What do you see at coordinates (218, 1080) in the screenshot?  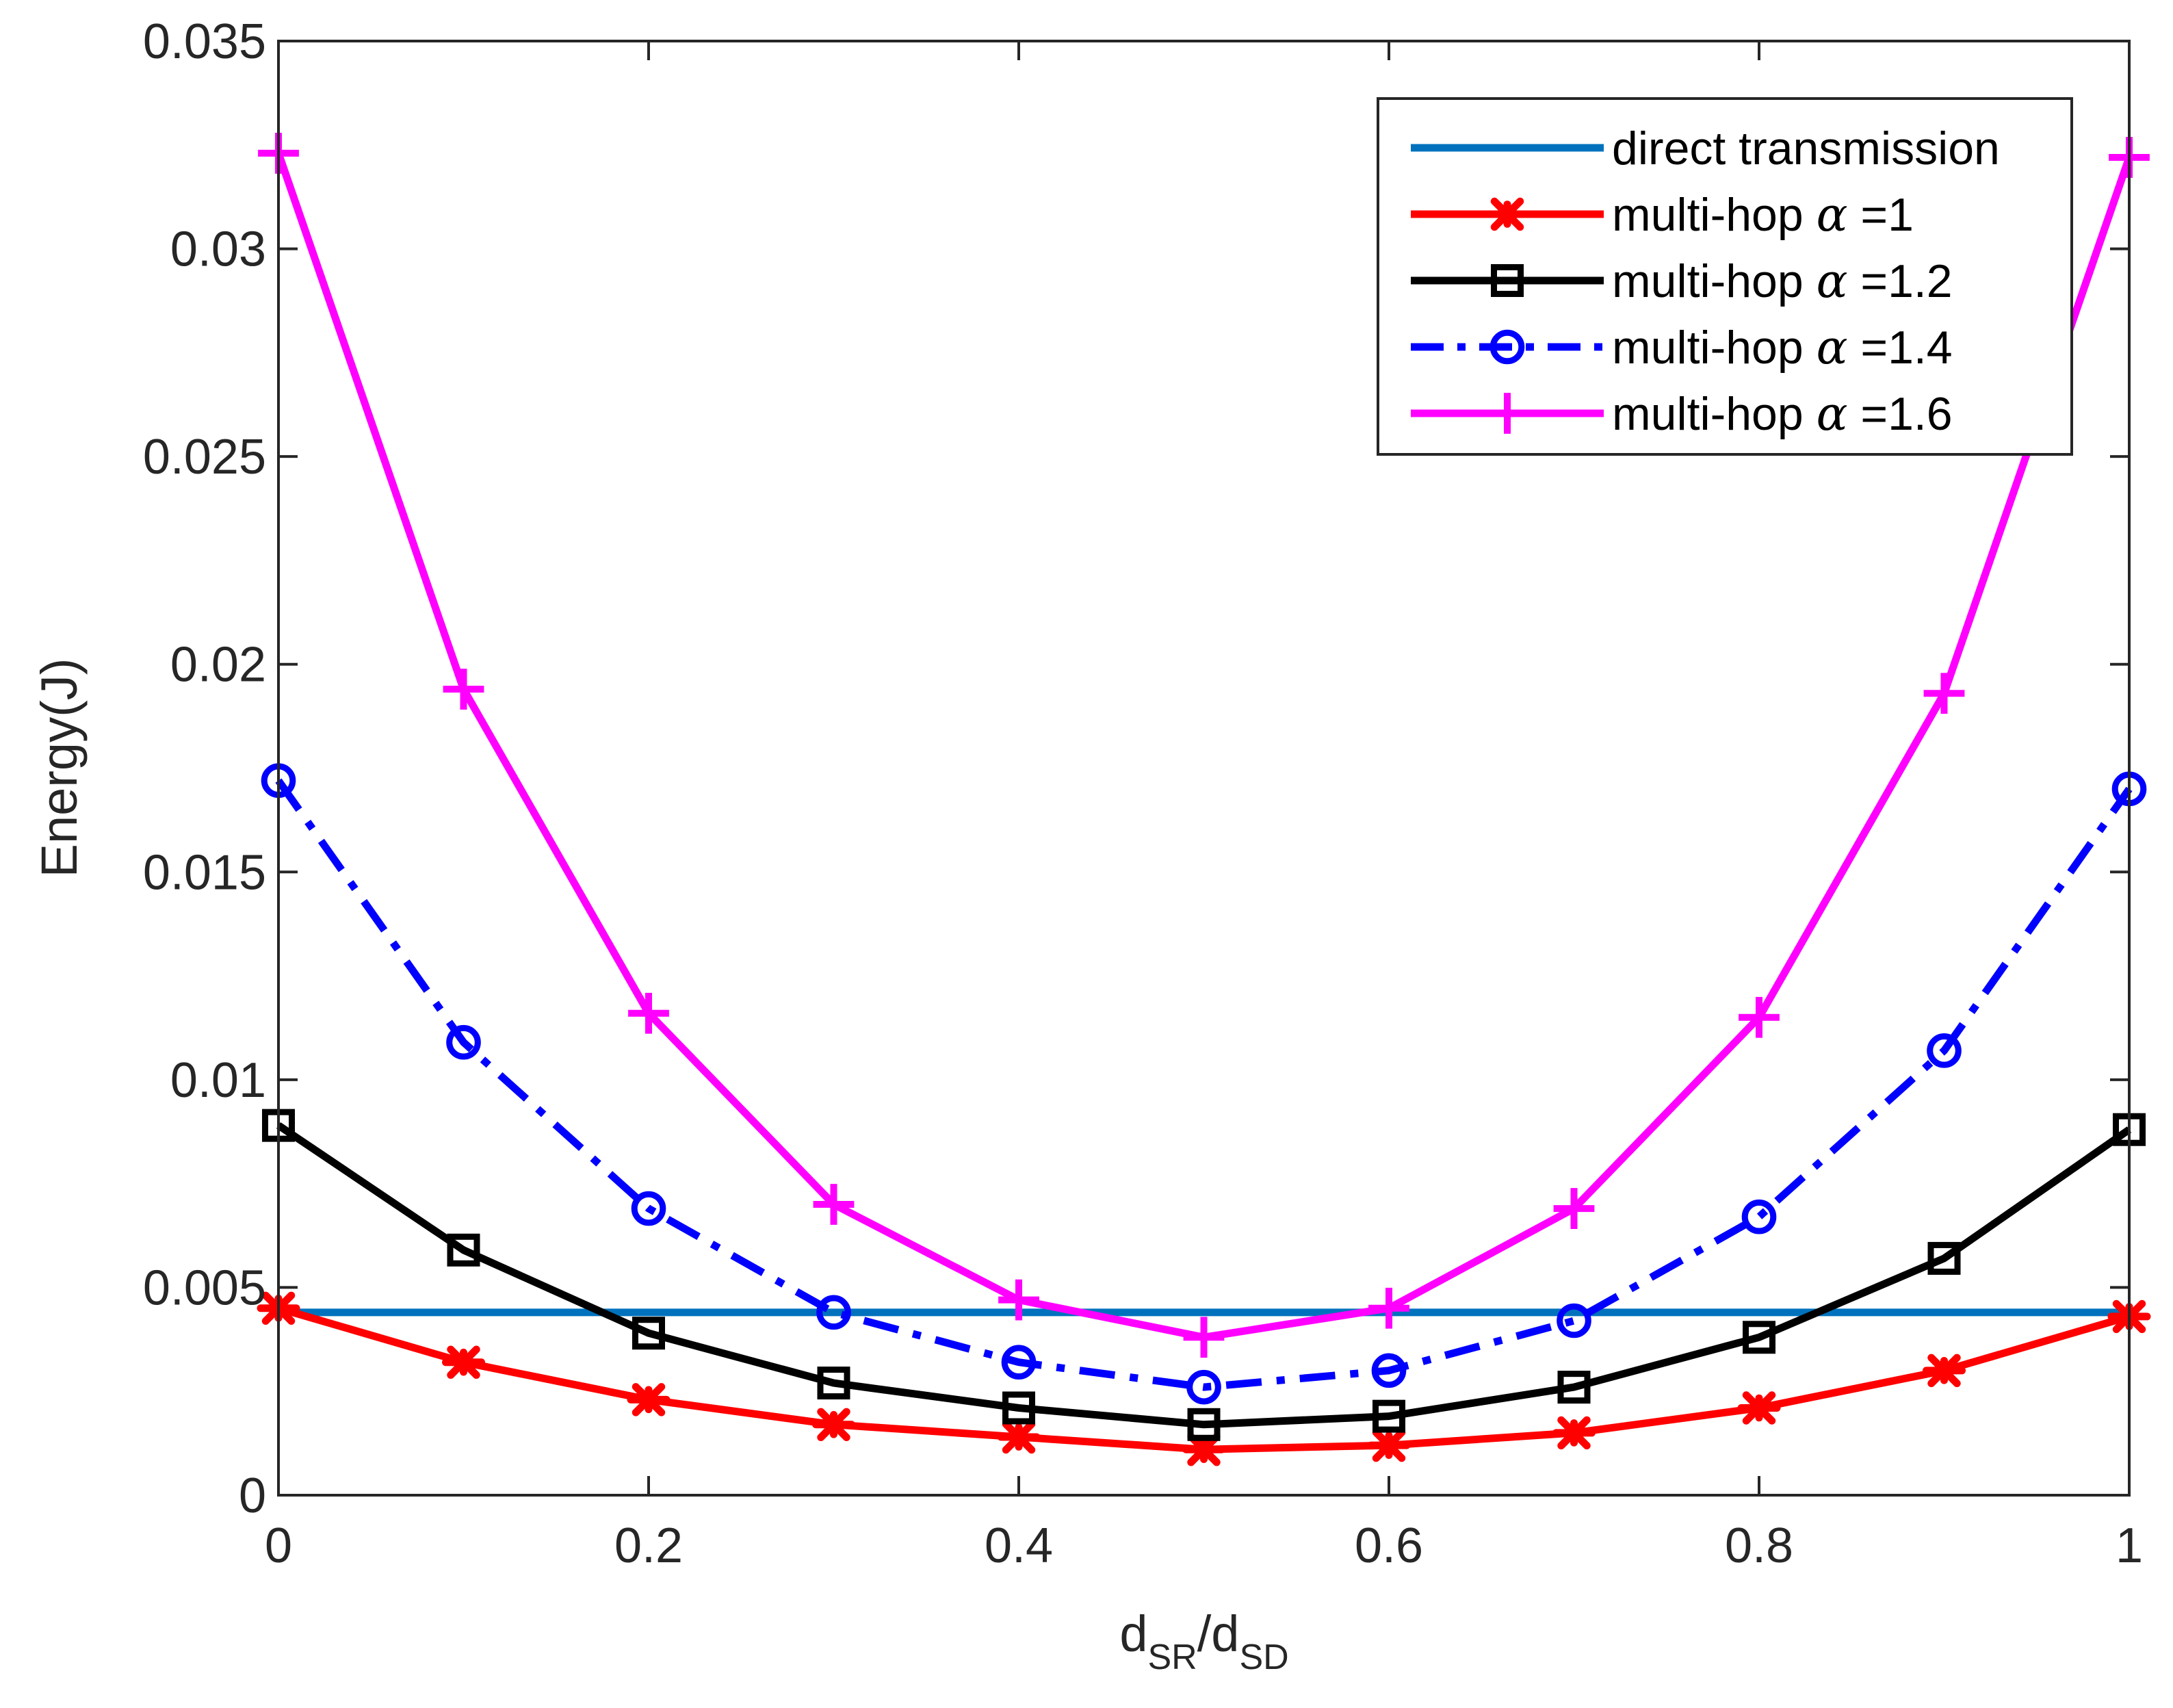 I see `y-tick-label-3: 0.01` at bounding box center [218, 1080].